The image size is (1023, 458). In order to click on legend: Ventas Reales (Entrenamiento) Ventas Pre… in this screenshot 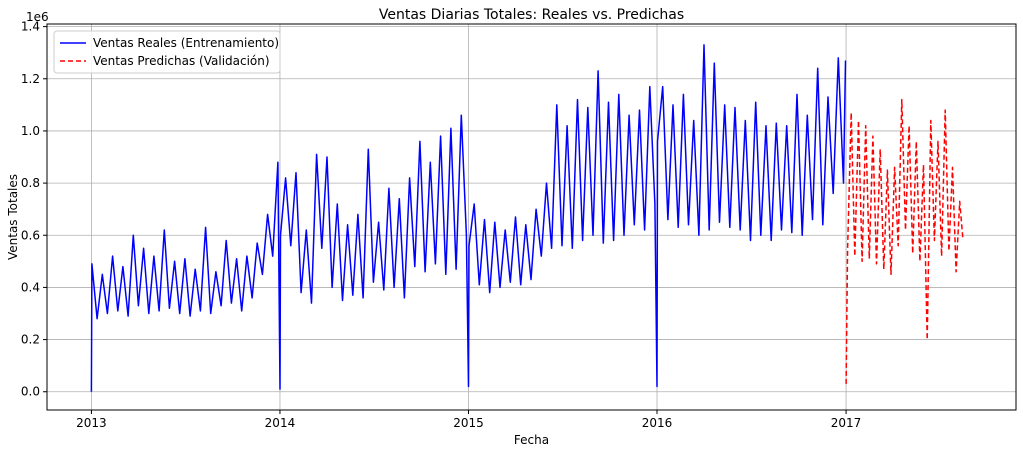, I will do `click(167, 52)`.